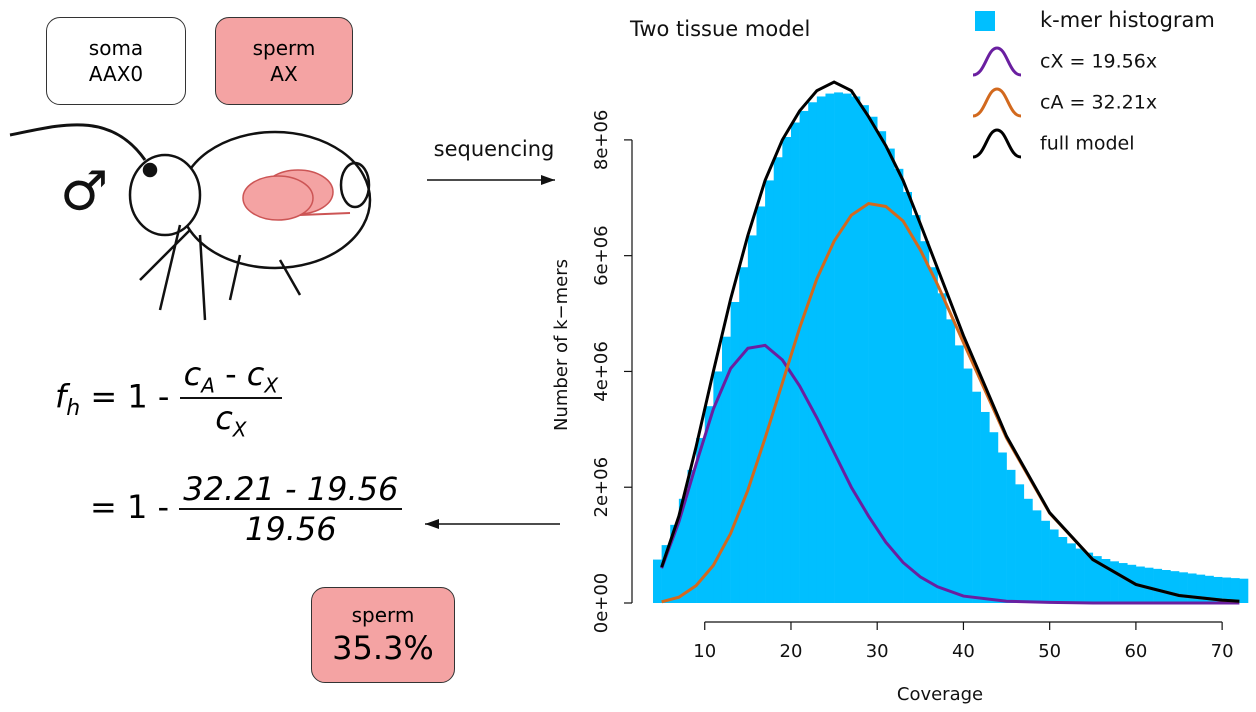  Describe the element at coordinates (383, 615) in the screenshot. I see `label: sperm` at that location.